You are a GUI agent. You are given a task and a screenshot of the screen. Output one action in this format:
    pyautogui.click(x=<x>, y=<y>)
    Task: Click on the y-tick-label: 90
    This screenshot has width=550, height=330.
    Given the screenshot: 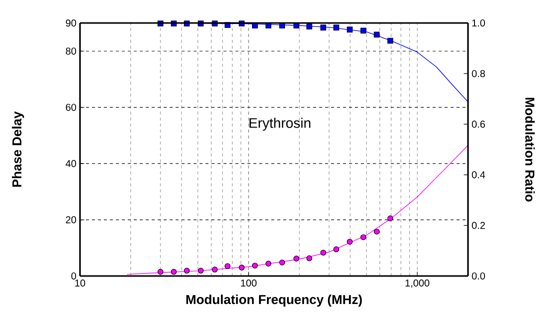 What is the action you would take?
    pyautogui.click(x=71, y=23)
    